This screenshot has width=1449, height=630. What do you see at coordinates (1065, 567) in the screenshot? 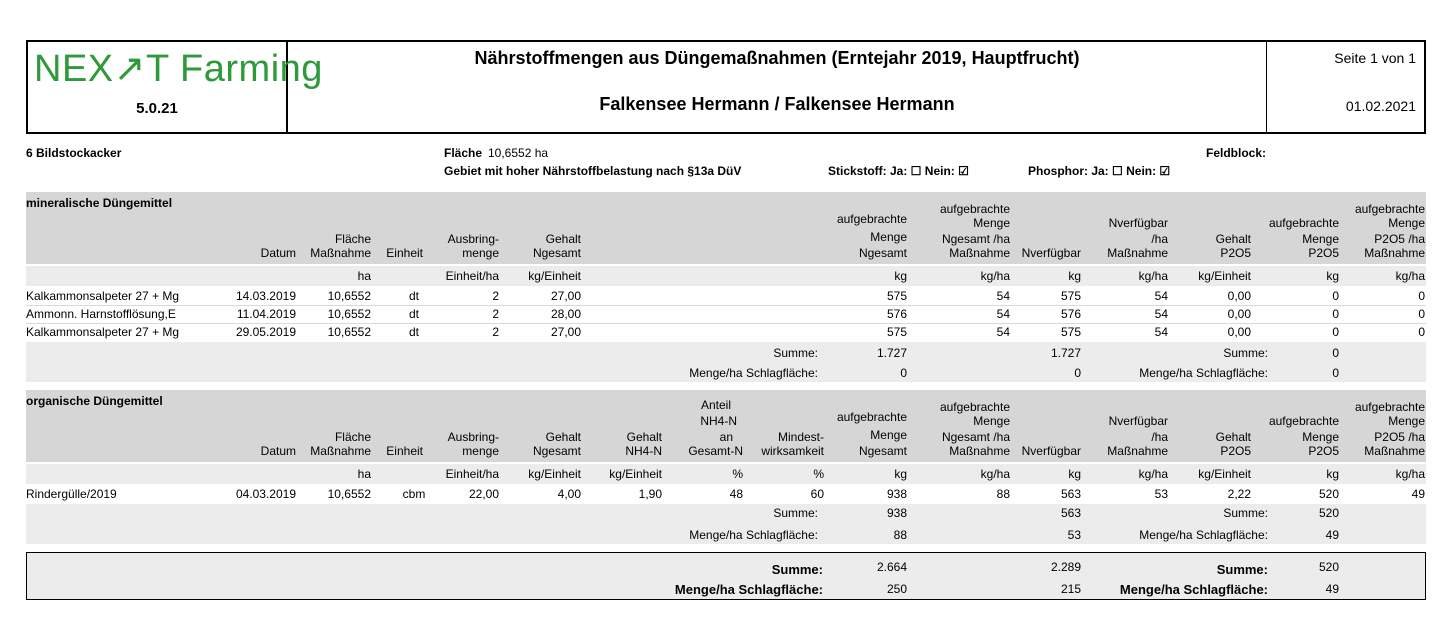
I see `total-sum-nverf: 2.289` at bounding box center [1065, 567].